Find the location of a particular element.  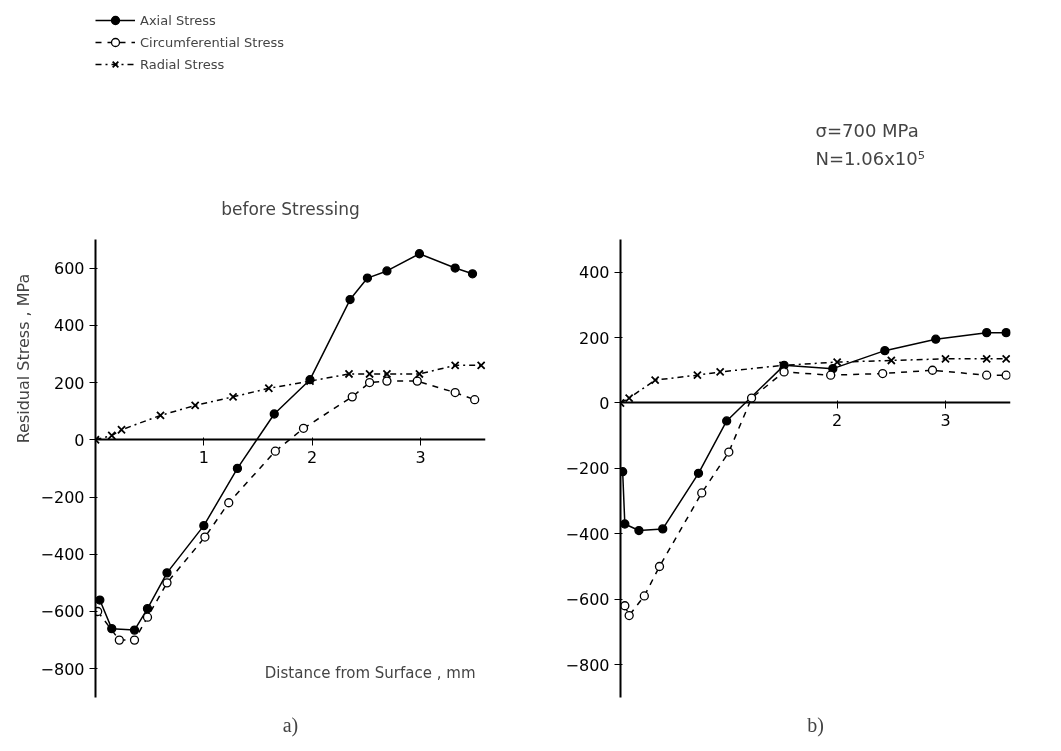

chart-title: before Stressing is located at coordinates (290, 209).